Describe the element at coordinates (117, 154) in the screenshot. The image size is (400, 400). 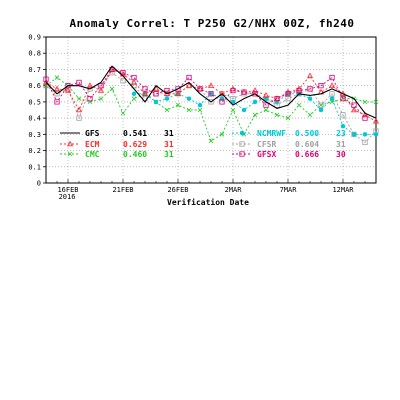
I see `legend-entry-cmc: CMC 0.460 31` at that location.